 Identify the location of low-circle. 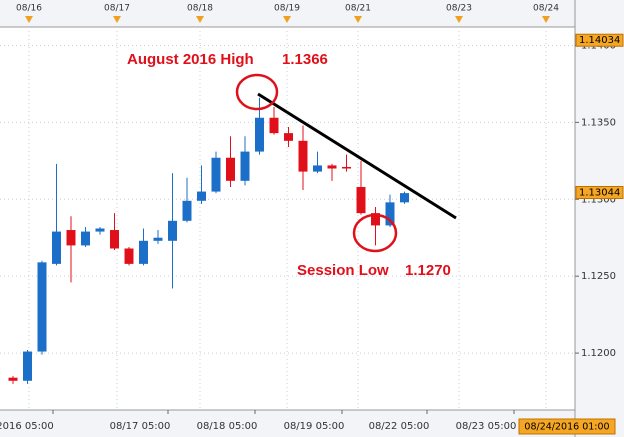
(375, 233).